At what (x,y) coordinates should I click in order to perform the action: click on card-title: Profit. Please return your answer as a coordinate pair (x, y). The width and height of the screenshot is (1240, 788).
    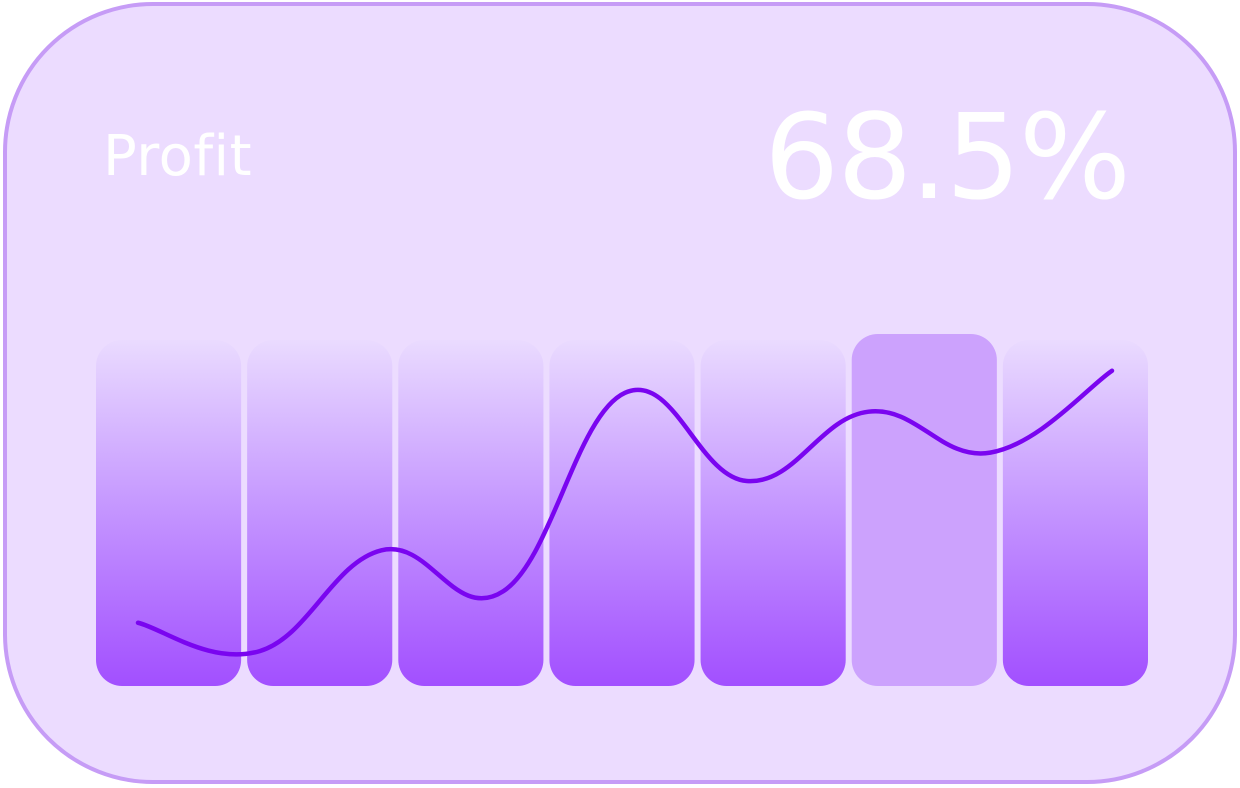
    Looking at the image, I should click on (178, 156).